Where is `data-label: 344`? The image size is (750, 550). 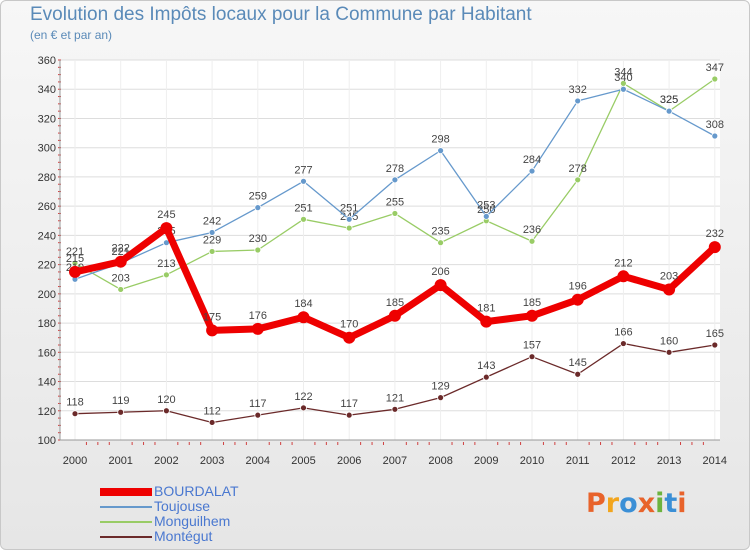 data-label: 344 is located at coordinates (623, 72).